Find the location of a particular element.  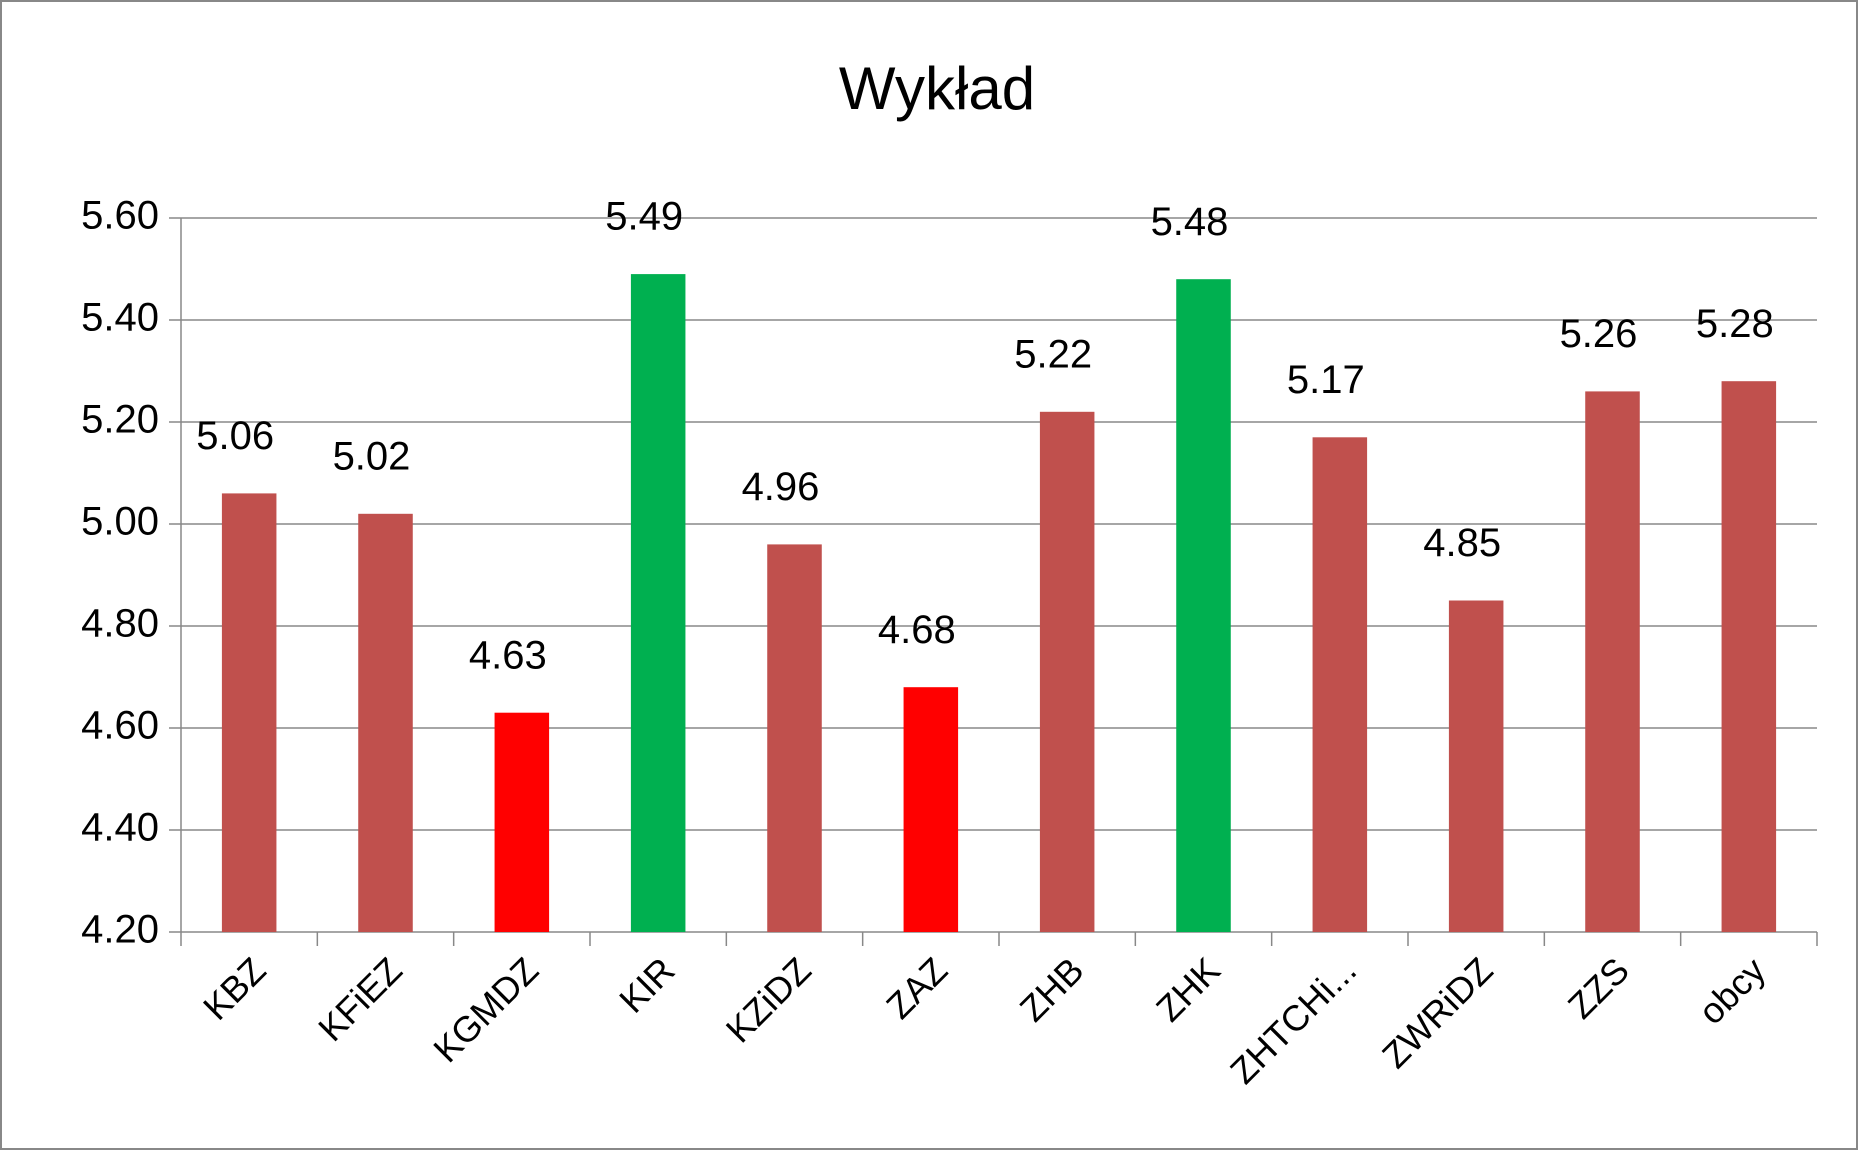

y-tick-label: 4.60 is located at coordinates (120, 726).